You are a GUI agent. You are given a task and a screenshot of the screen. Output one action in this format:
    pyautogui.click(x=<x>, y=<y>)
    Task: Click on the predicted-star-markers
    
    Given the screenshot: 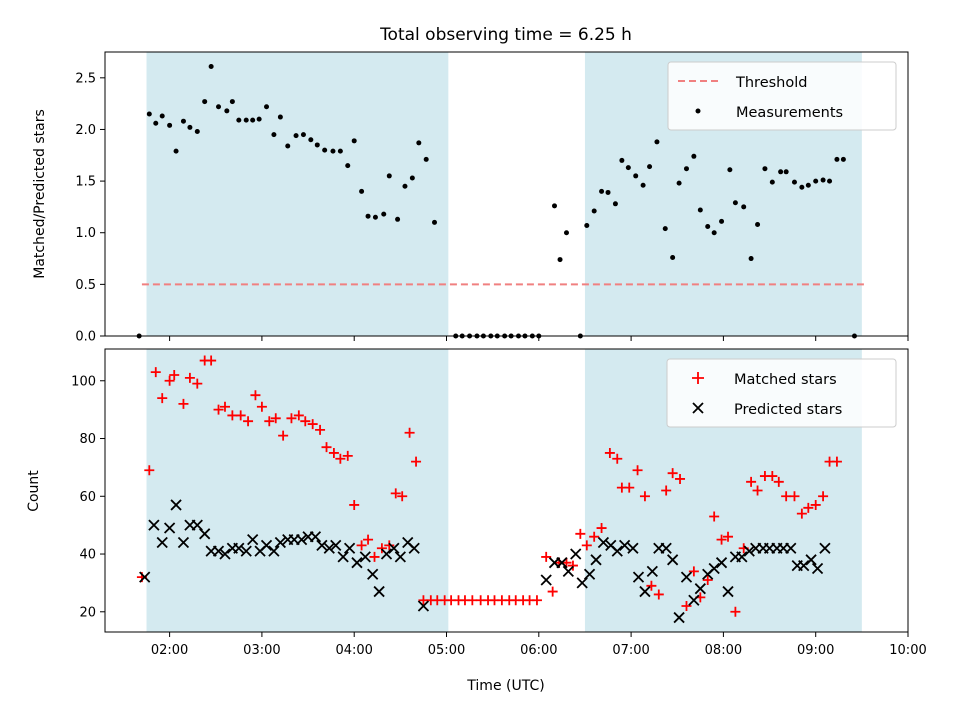 What is the action you would take?
    pyautogui.click(x=485, y=561)
    